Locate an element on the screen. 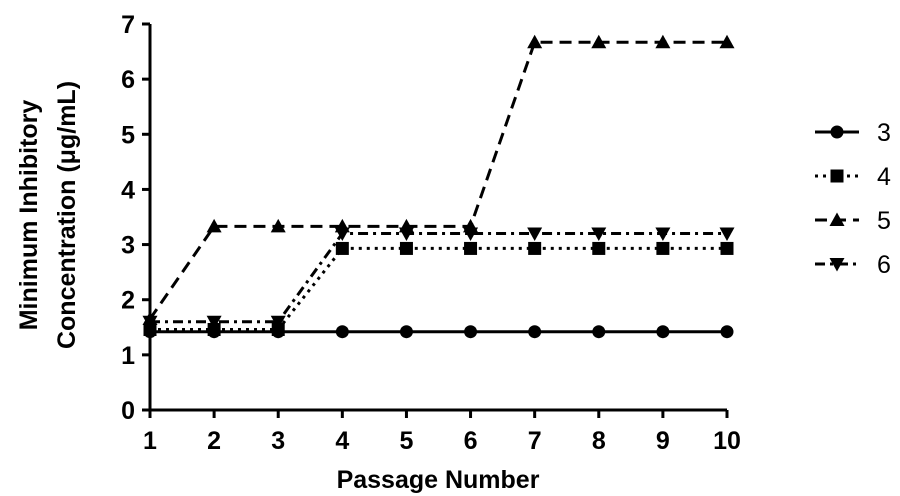 The width and height of the screenshot is (900, 496). x-axis-title: Passage Number is located at coordinates (438, 480).